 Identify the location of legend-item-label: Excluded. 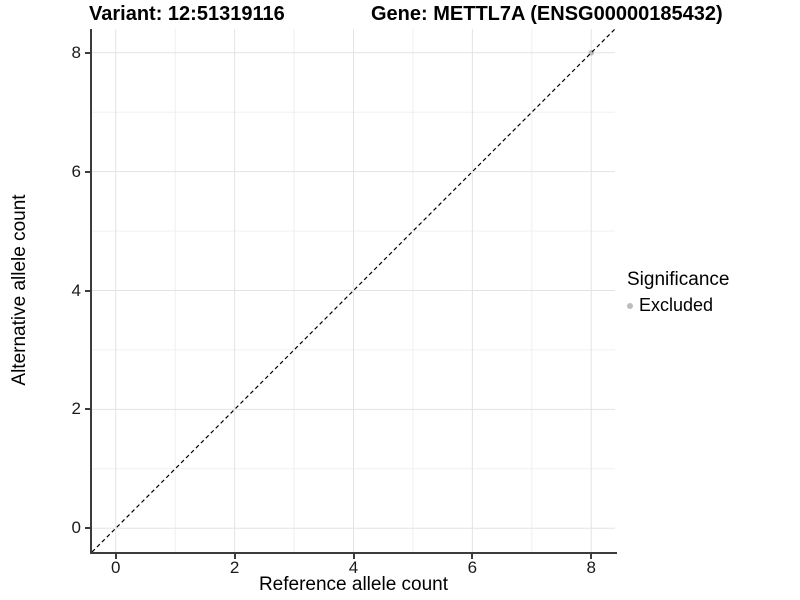
(676, 305).